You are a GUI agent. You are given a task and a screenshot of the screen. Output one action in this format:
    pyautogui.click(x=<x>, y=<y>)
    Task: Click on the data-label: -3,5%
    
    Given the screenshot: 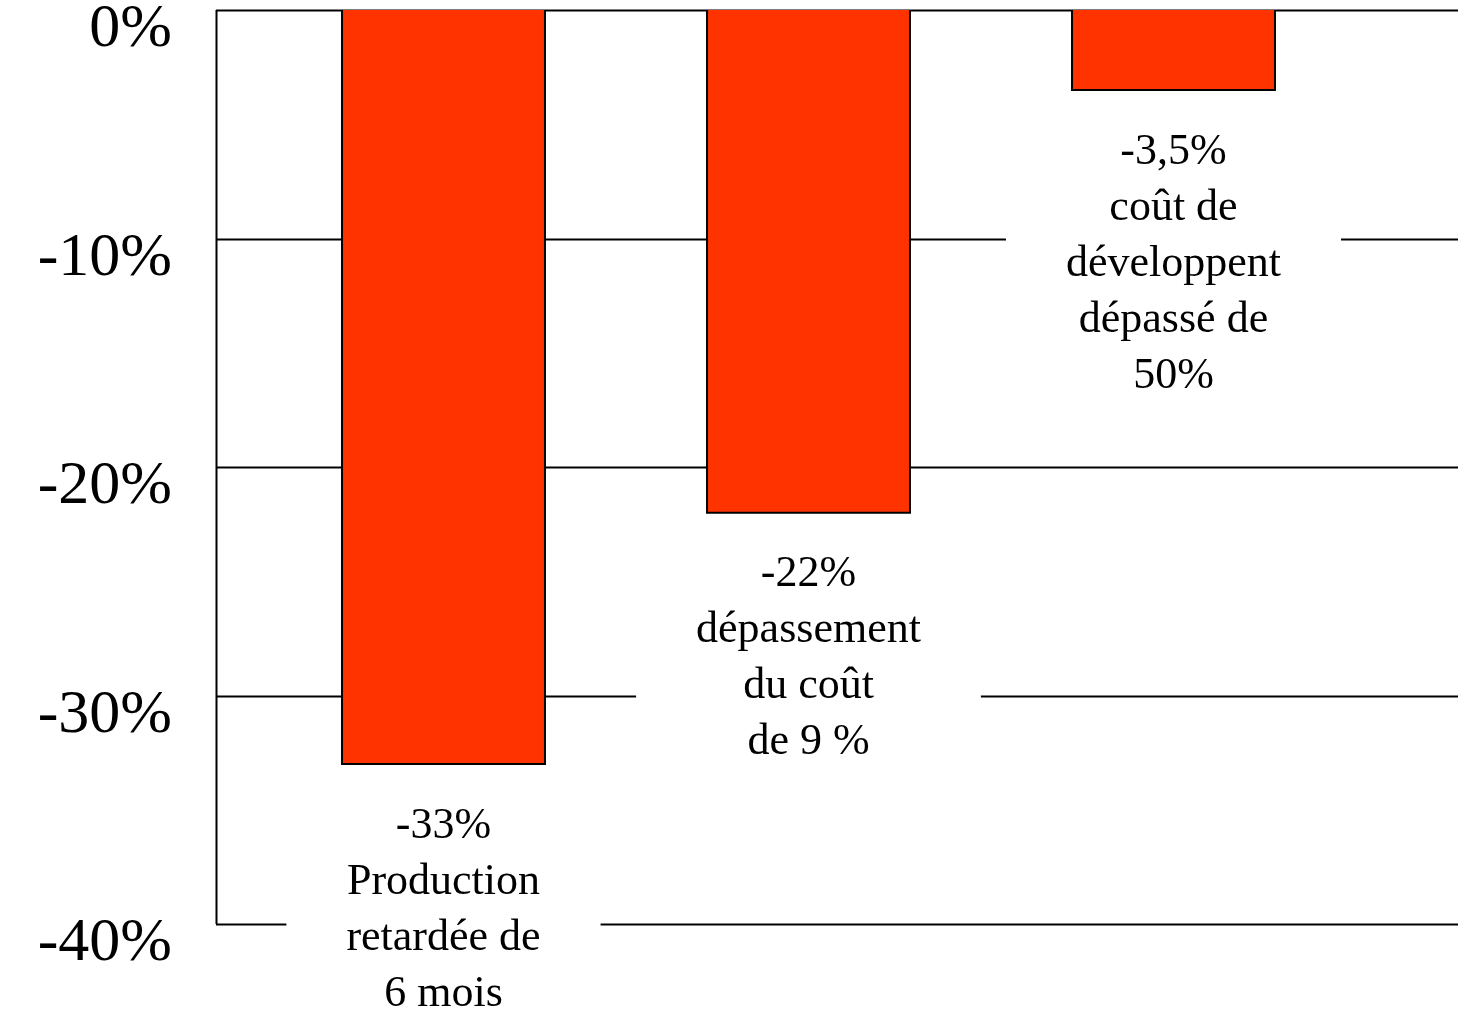 What is the action you would take?
    pyautogui.click(x=1173, y=149)
    